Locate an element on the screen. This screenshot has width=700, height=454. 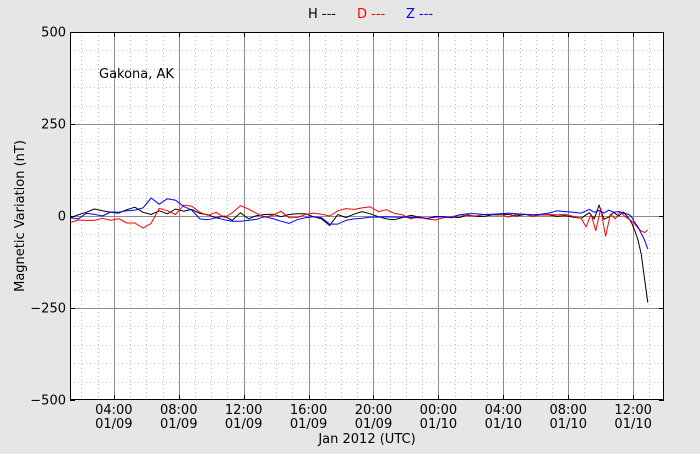
y-tick-label: 250 is located at coordinates (53, 125).